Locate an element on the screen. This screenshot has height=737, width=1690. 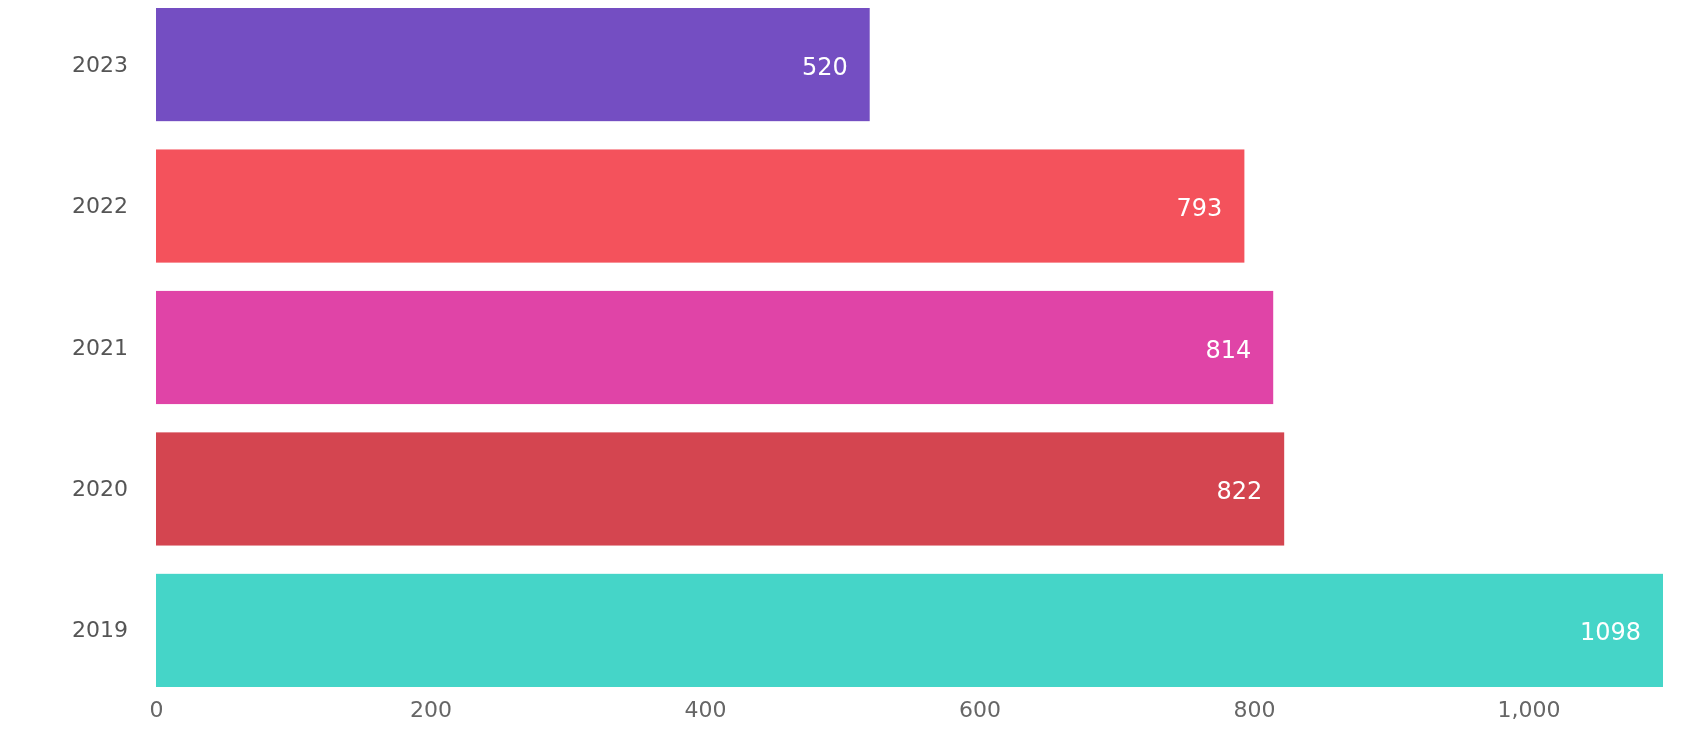
x-tick-label: 0 is located at coordinates (156, 709).